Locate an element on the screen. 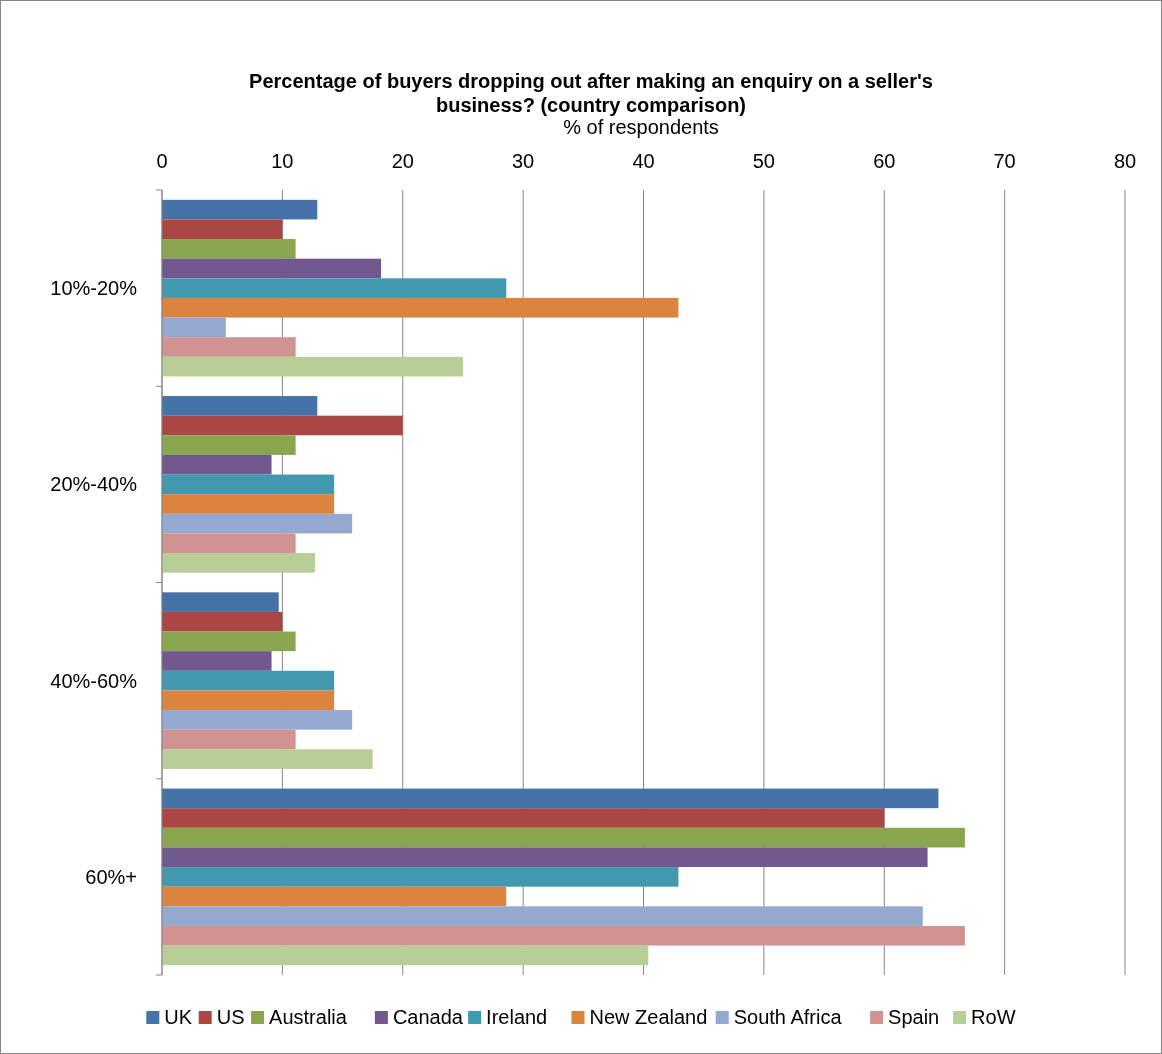  legend-label: South Africa is located at coordinates (788, 1017).